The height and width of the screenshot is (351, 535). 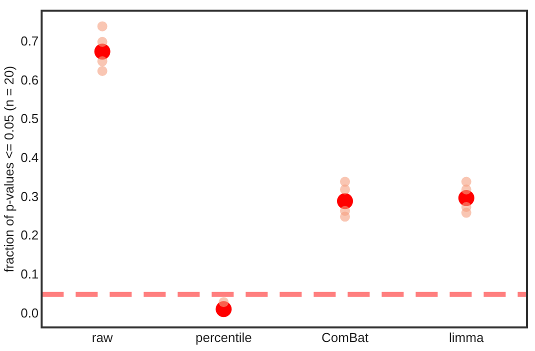 I want to click on y-tick-label: 0.0, so click(x=29, y=312).